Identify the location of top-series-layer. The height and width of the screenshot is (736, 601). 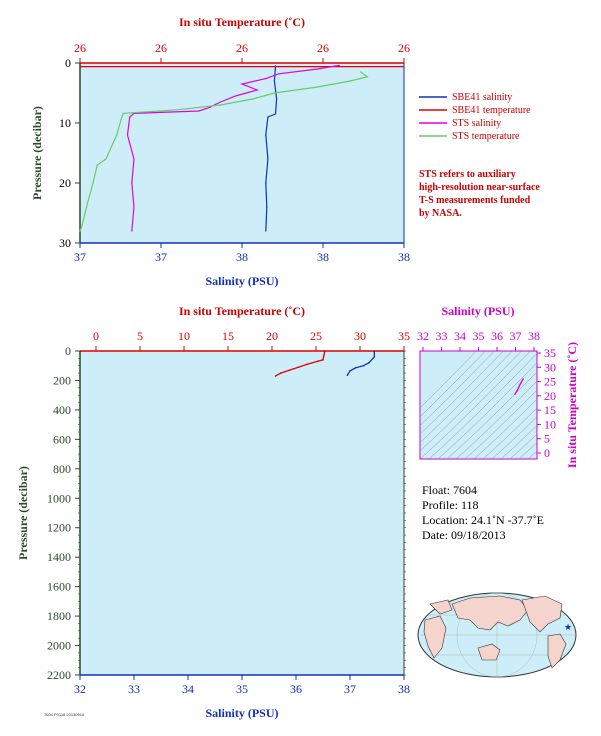
(241, 148).